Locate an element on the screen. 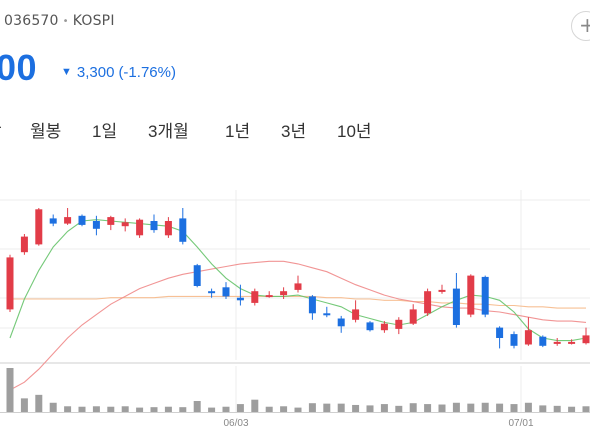 This screenshot has width=590, height=442. tab-prev: - is located at coordinates (1, 127).